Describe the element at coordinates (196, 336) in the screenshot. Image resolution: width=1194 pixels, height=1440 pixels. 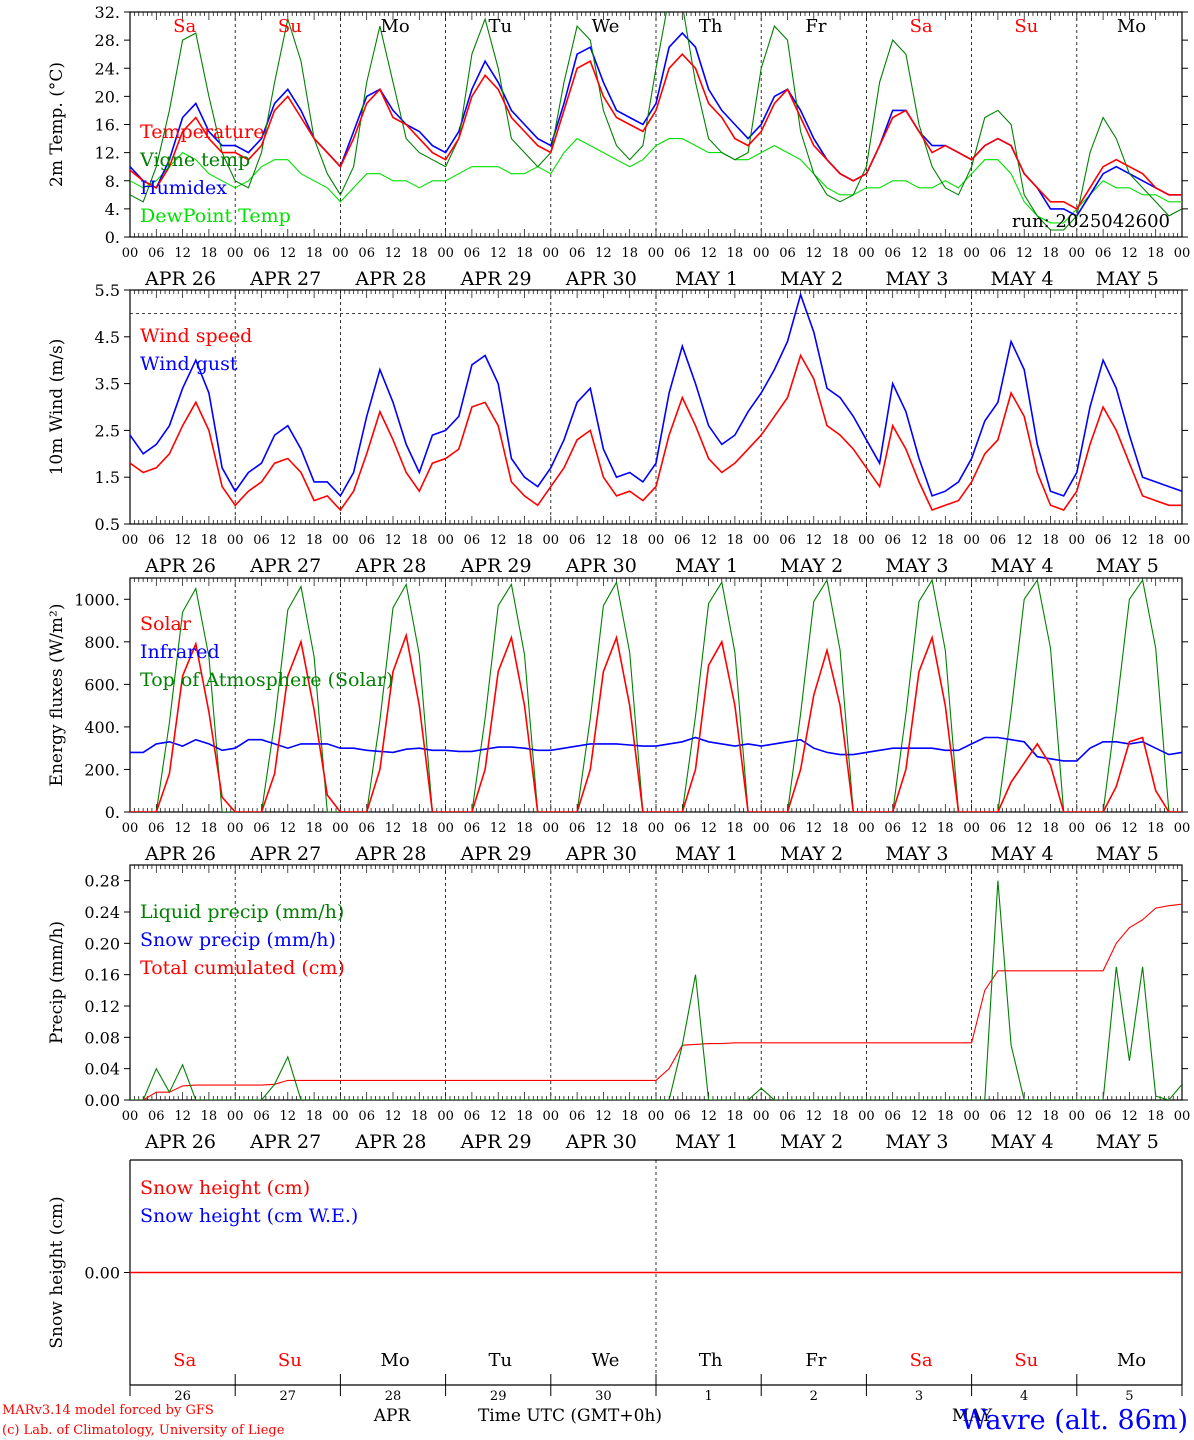
I see `legend-entry: Wind speed` at that location.